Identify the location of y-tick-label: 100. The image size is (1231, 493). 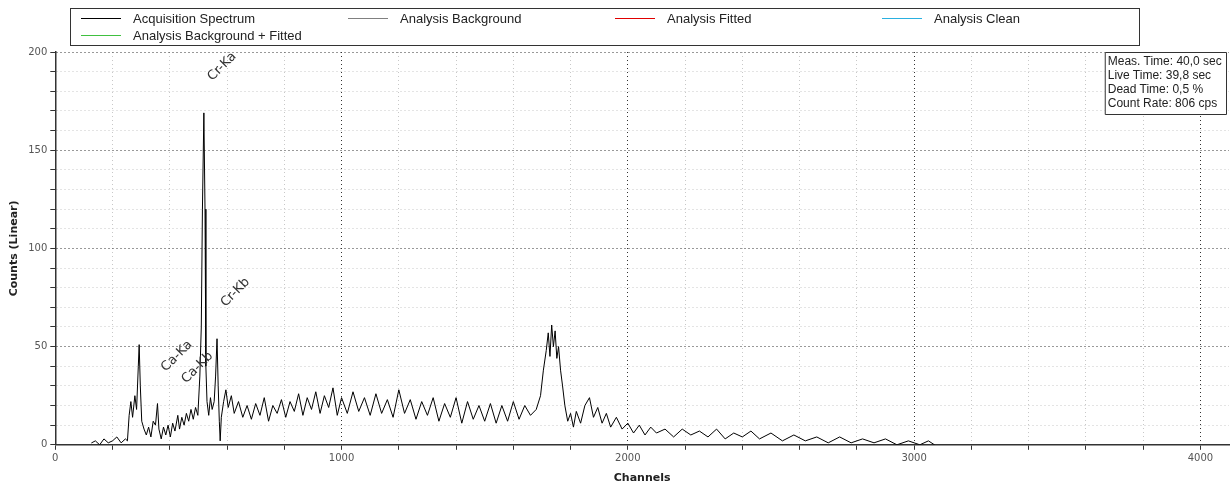
(38, 247).